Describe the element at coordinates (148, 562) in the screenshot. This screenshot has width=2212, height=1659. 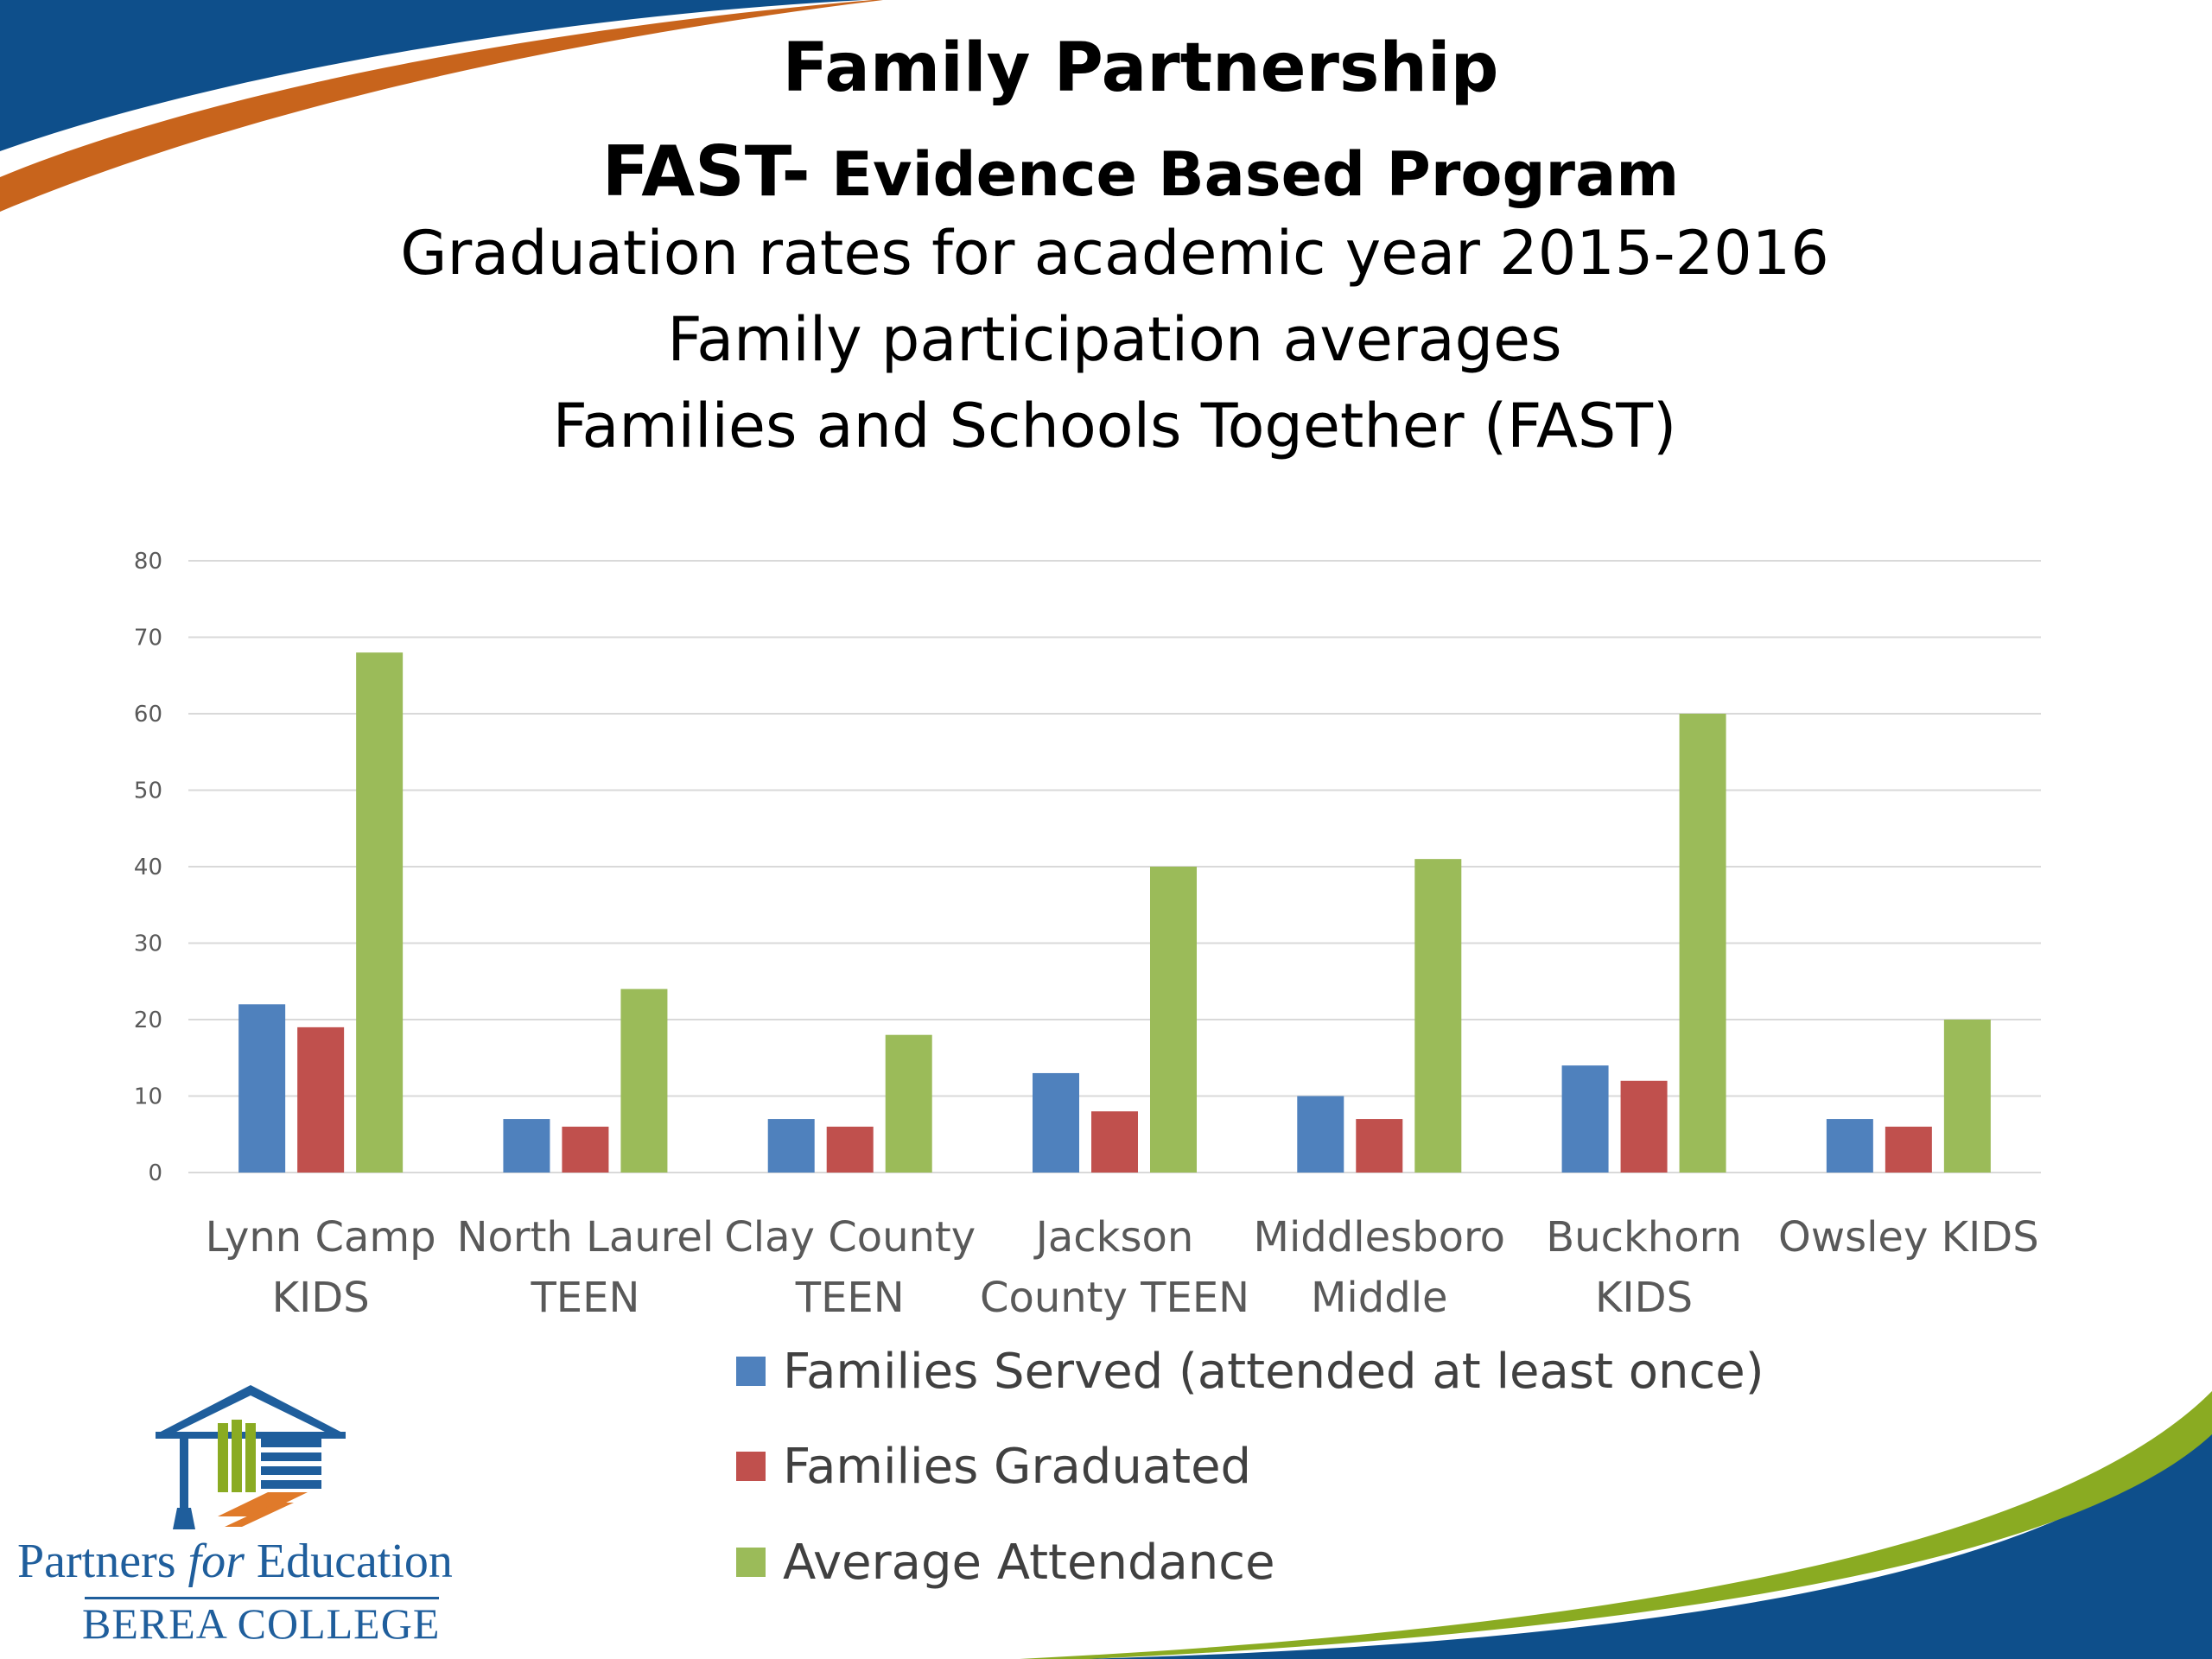
I see `y-tick-label: 80` at that location.